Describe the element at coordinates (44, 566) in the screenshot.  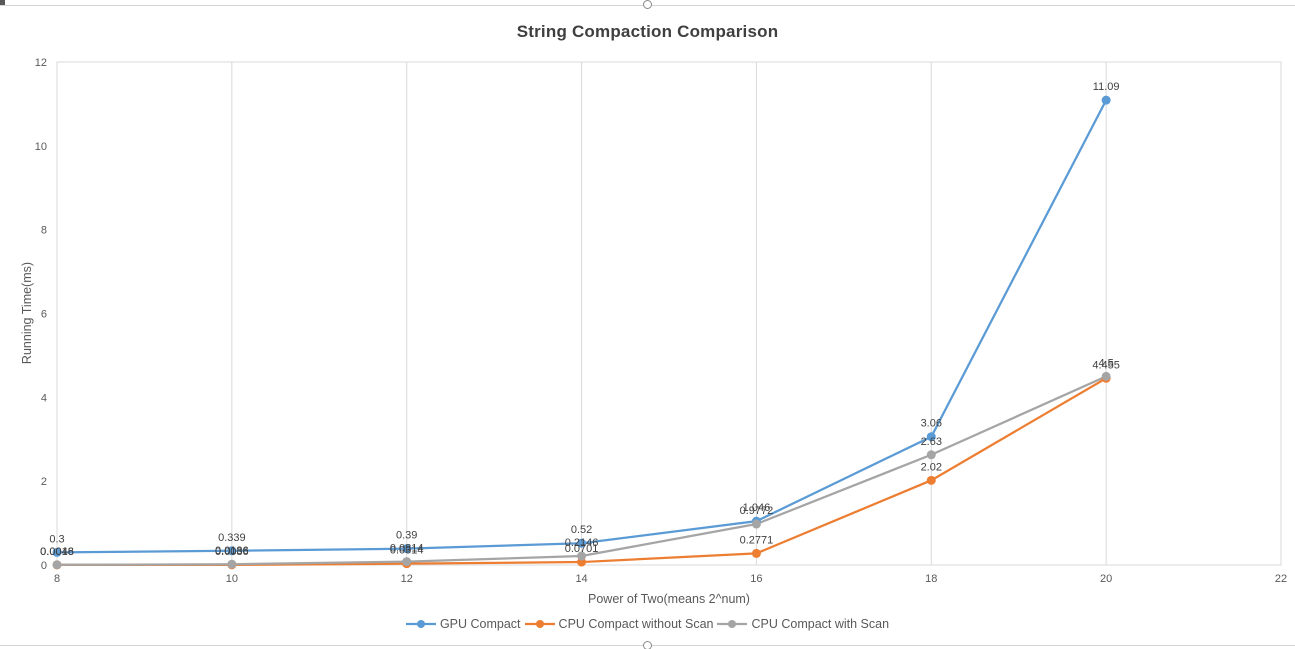
I see `y-axis-tick-label: 0` at that location.